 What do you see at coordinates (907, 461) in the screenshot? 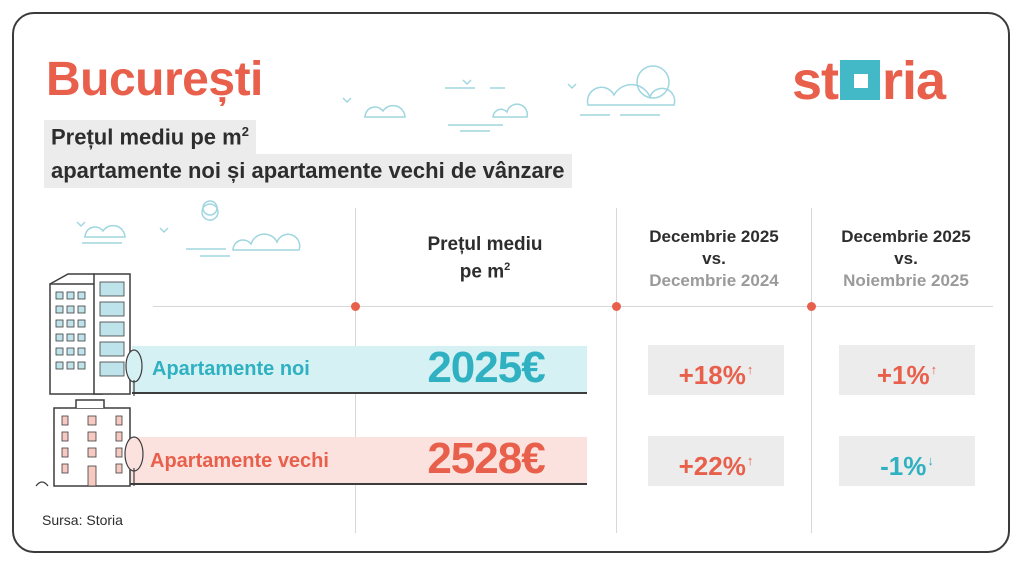
I see `mom-change-old: -1%↓` at bounding box center [907, 461].